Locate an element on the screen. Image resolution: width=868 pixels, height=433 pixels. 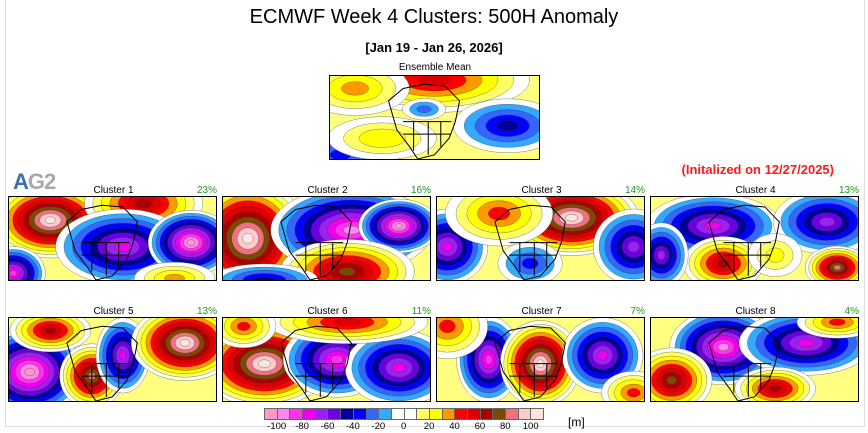
cluster-percent: 4% is located at coordinates (851, 311).